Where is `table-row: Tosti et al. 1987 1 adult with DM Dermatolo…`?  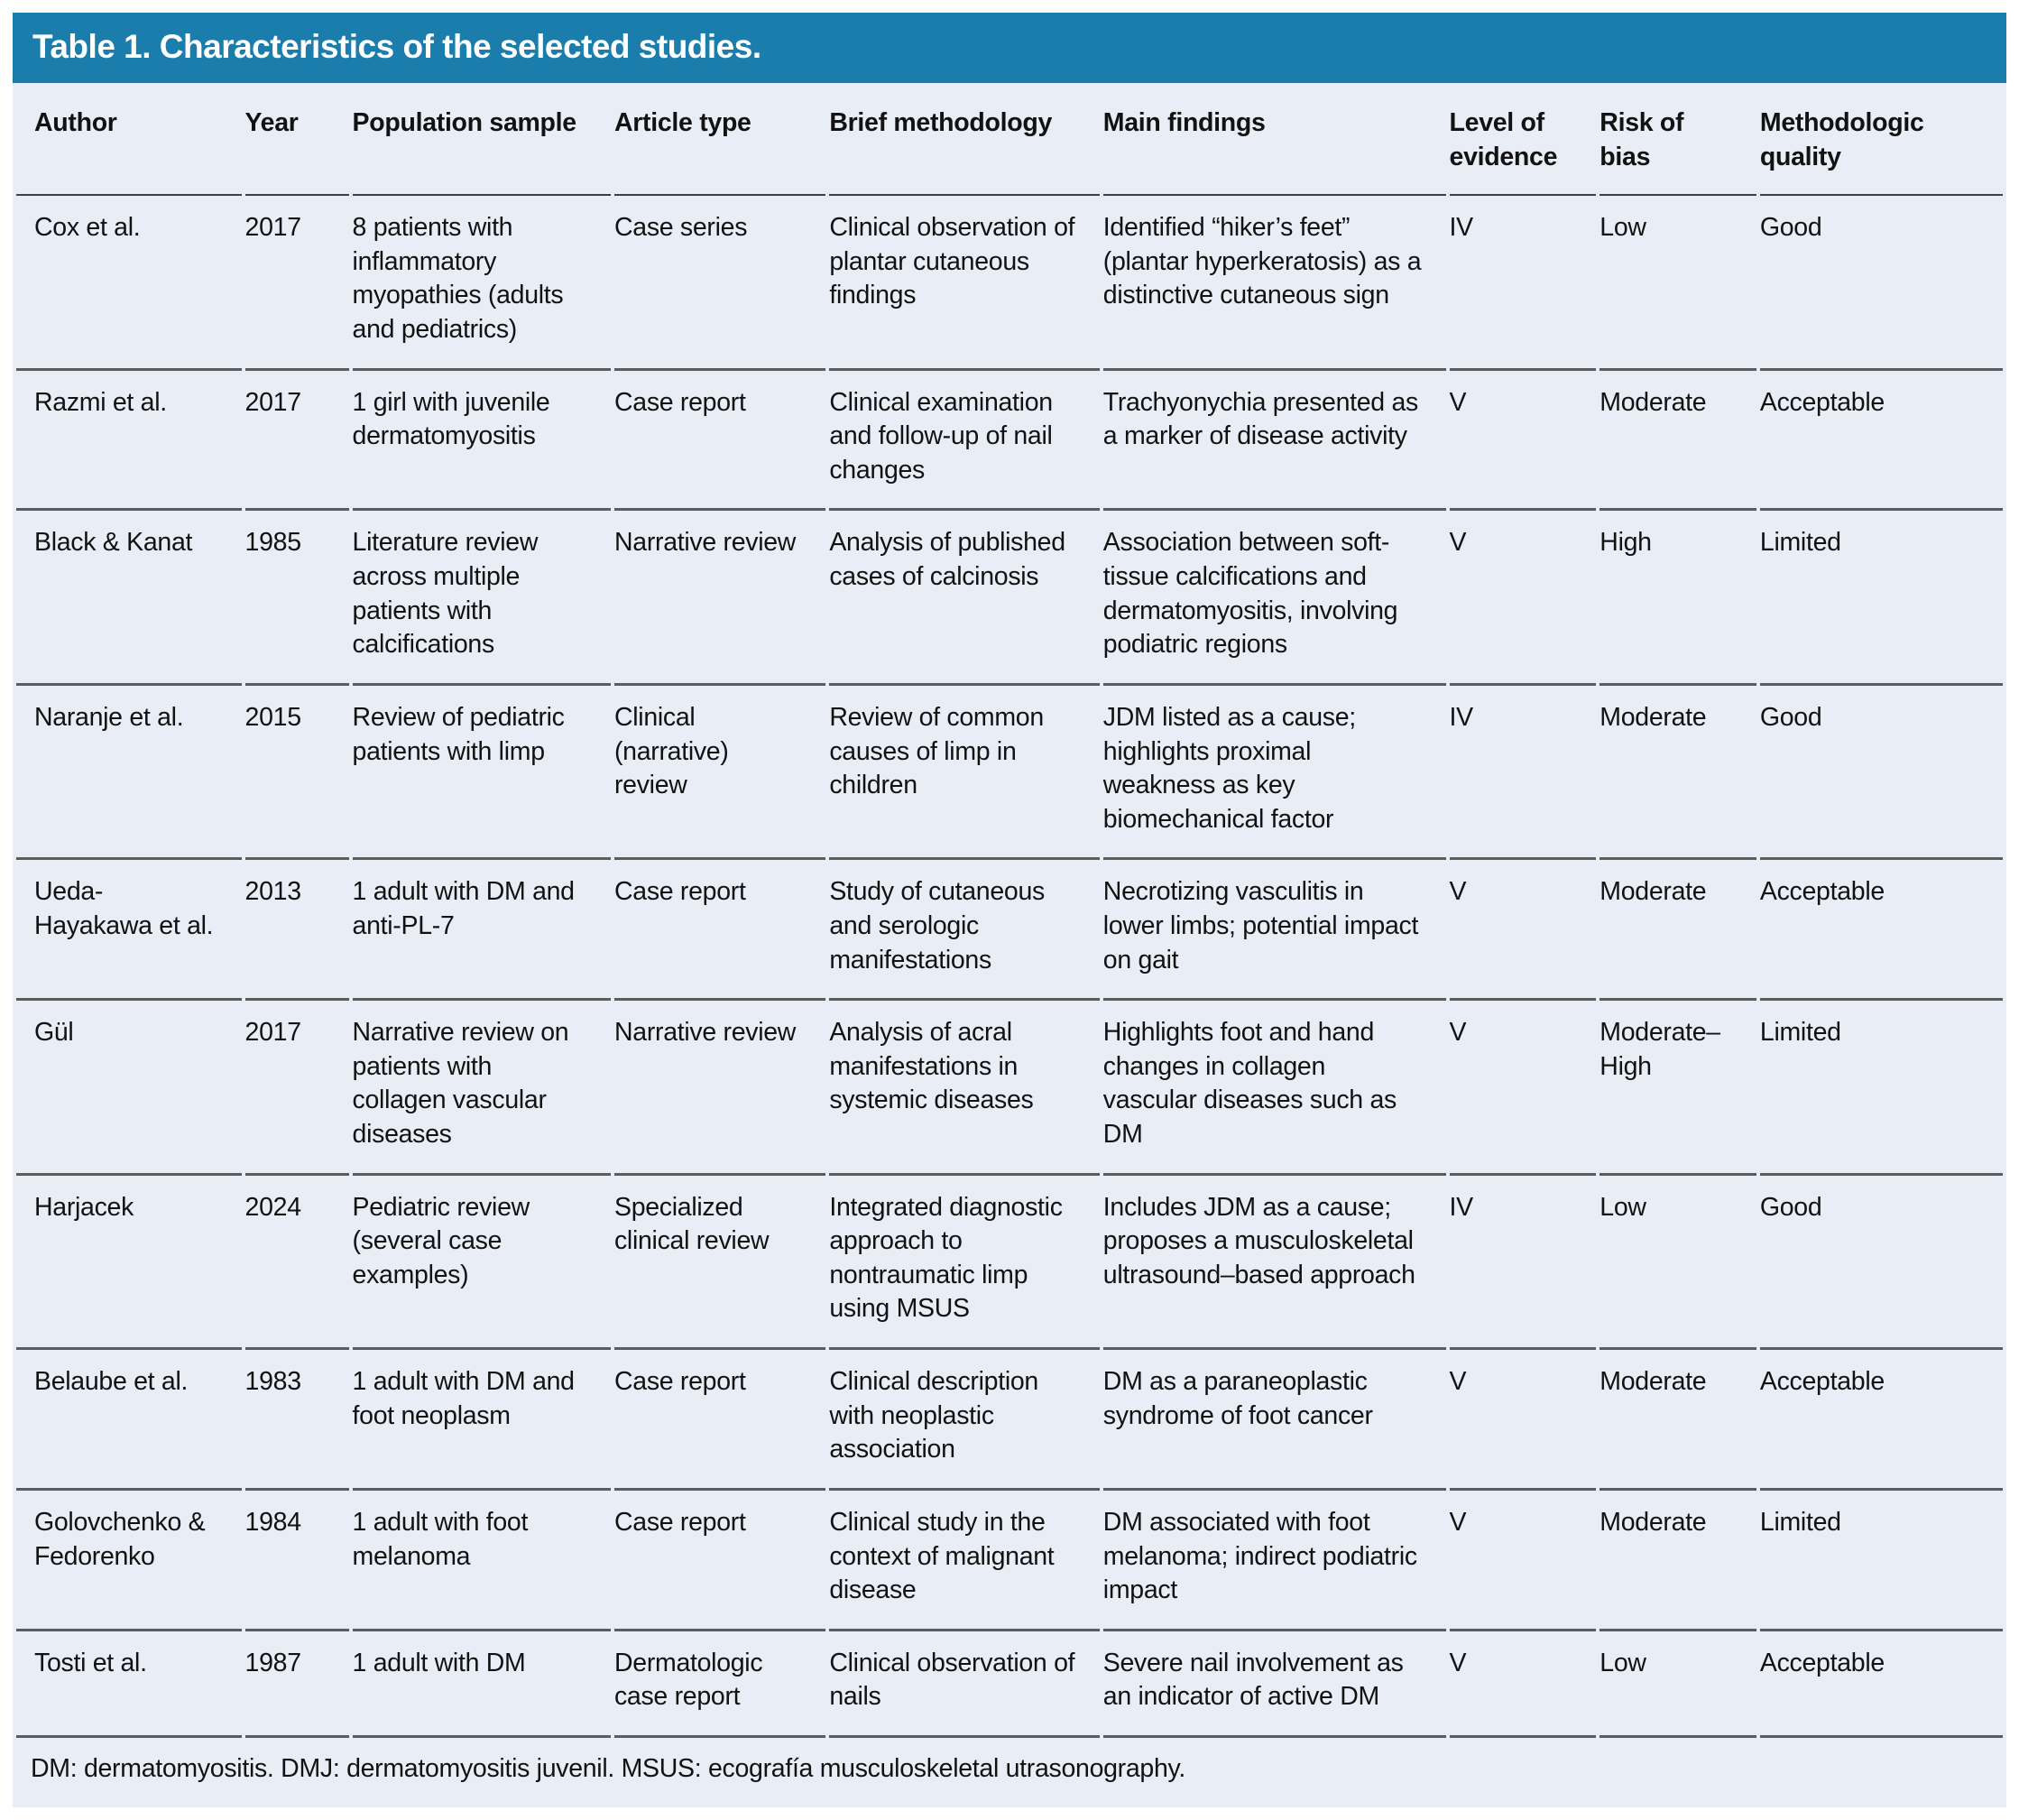
table-row: Tosti et al. 1987 1 adult with DM Dermatolo… is located at coordinates (1009, 1685).